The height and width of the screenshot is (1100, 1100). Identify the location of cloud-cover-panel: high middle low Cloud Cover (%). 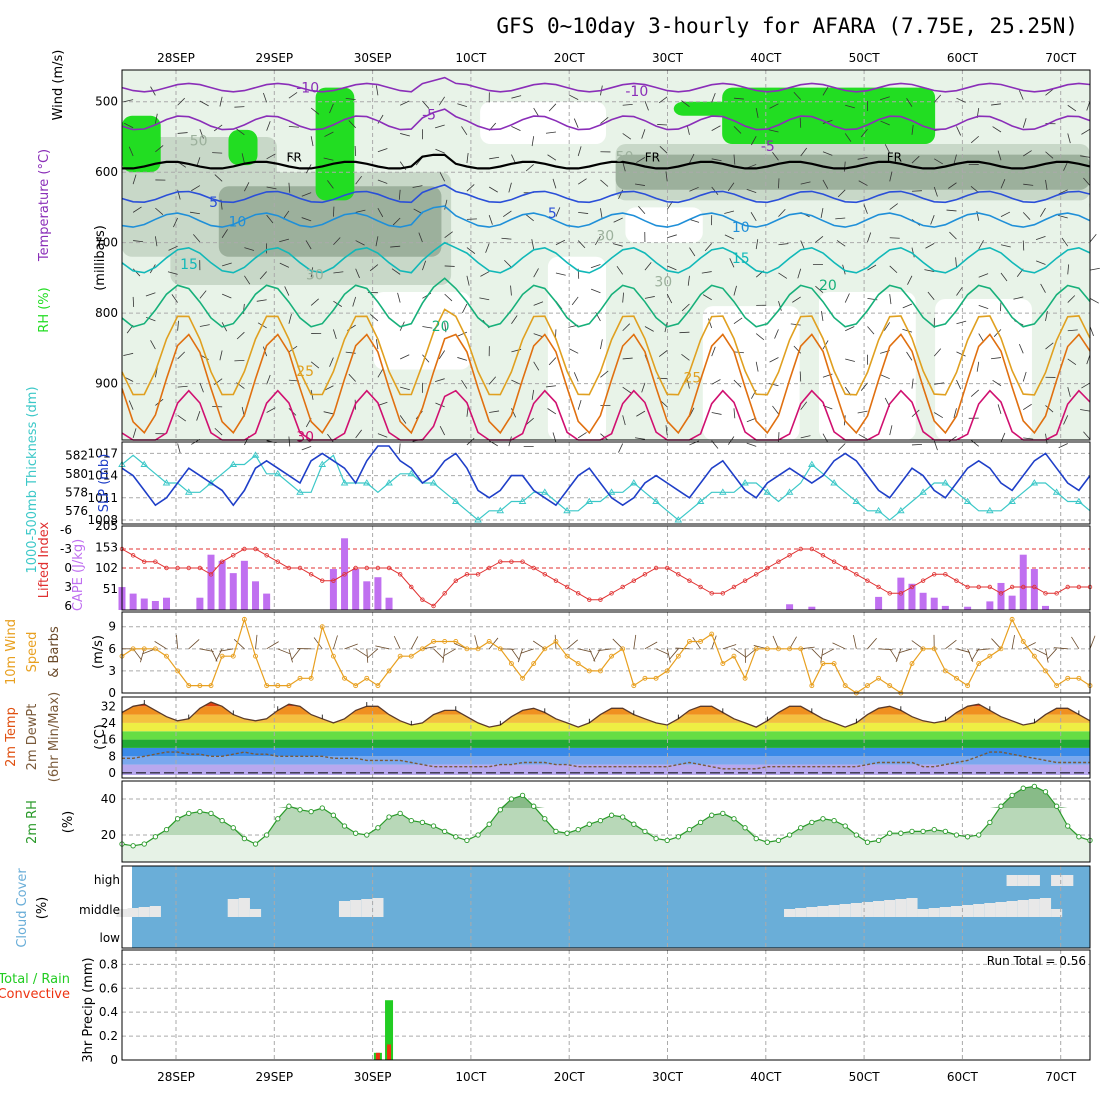
(553, 907).